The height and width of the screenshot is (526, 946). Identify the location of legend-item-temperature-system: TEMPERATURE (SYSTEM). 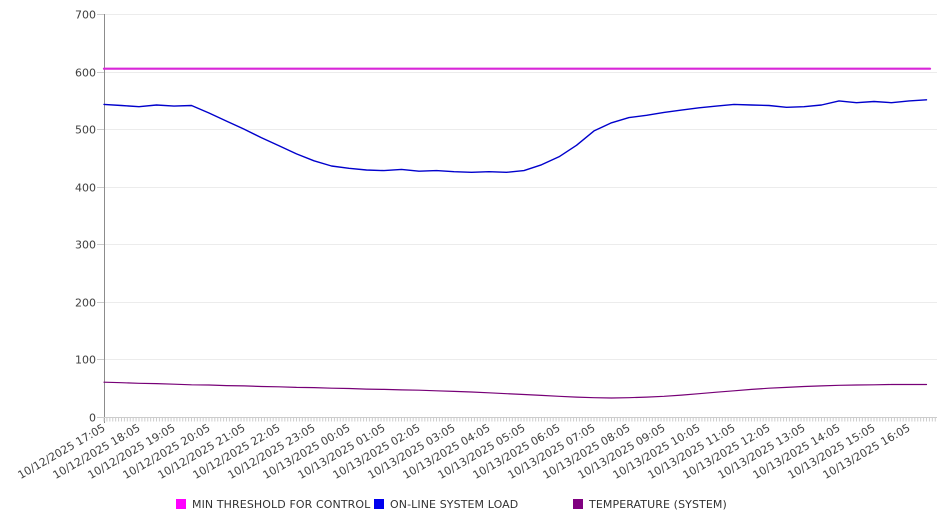
(650, 504).